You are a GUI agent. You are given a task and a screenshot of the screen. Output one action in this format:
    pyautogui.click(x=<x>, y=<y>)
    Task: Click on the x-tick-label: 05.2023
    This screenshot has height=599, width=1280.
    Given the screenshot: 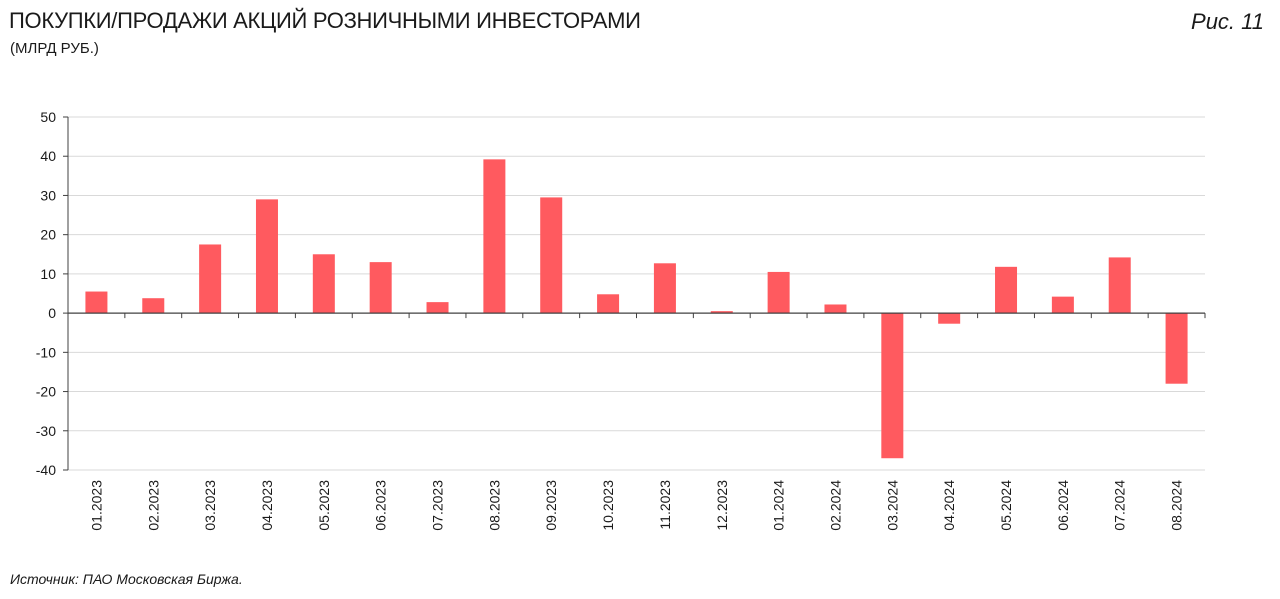 What is the action you would take?
    pyautogui.click(x=324, y=505)
    